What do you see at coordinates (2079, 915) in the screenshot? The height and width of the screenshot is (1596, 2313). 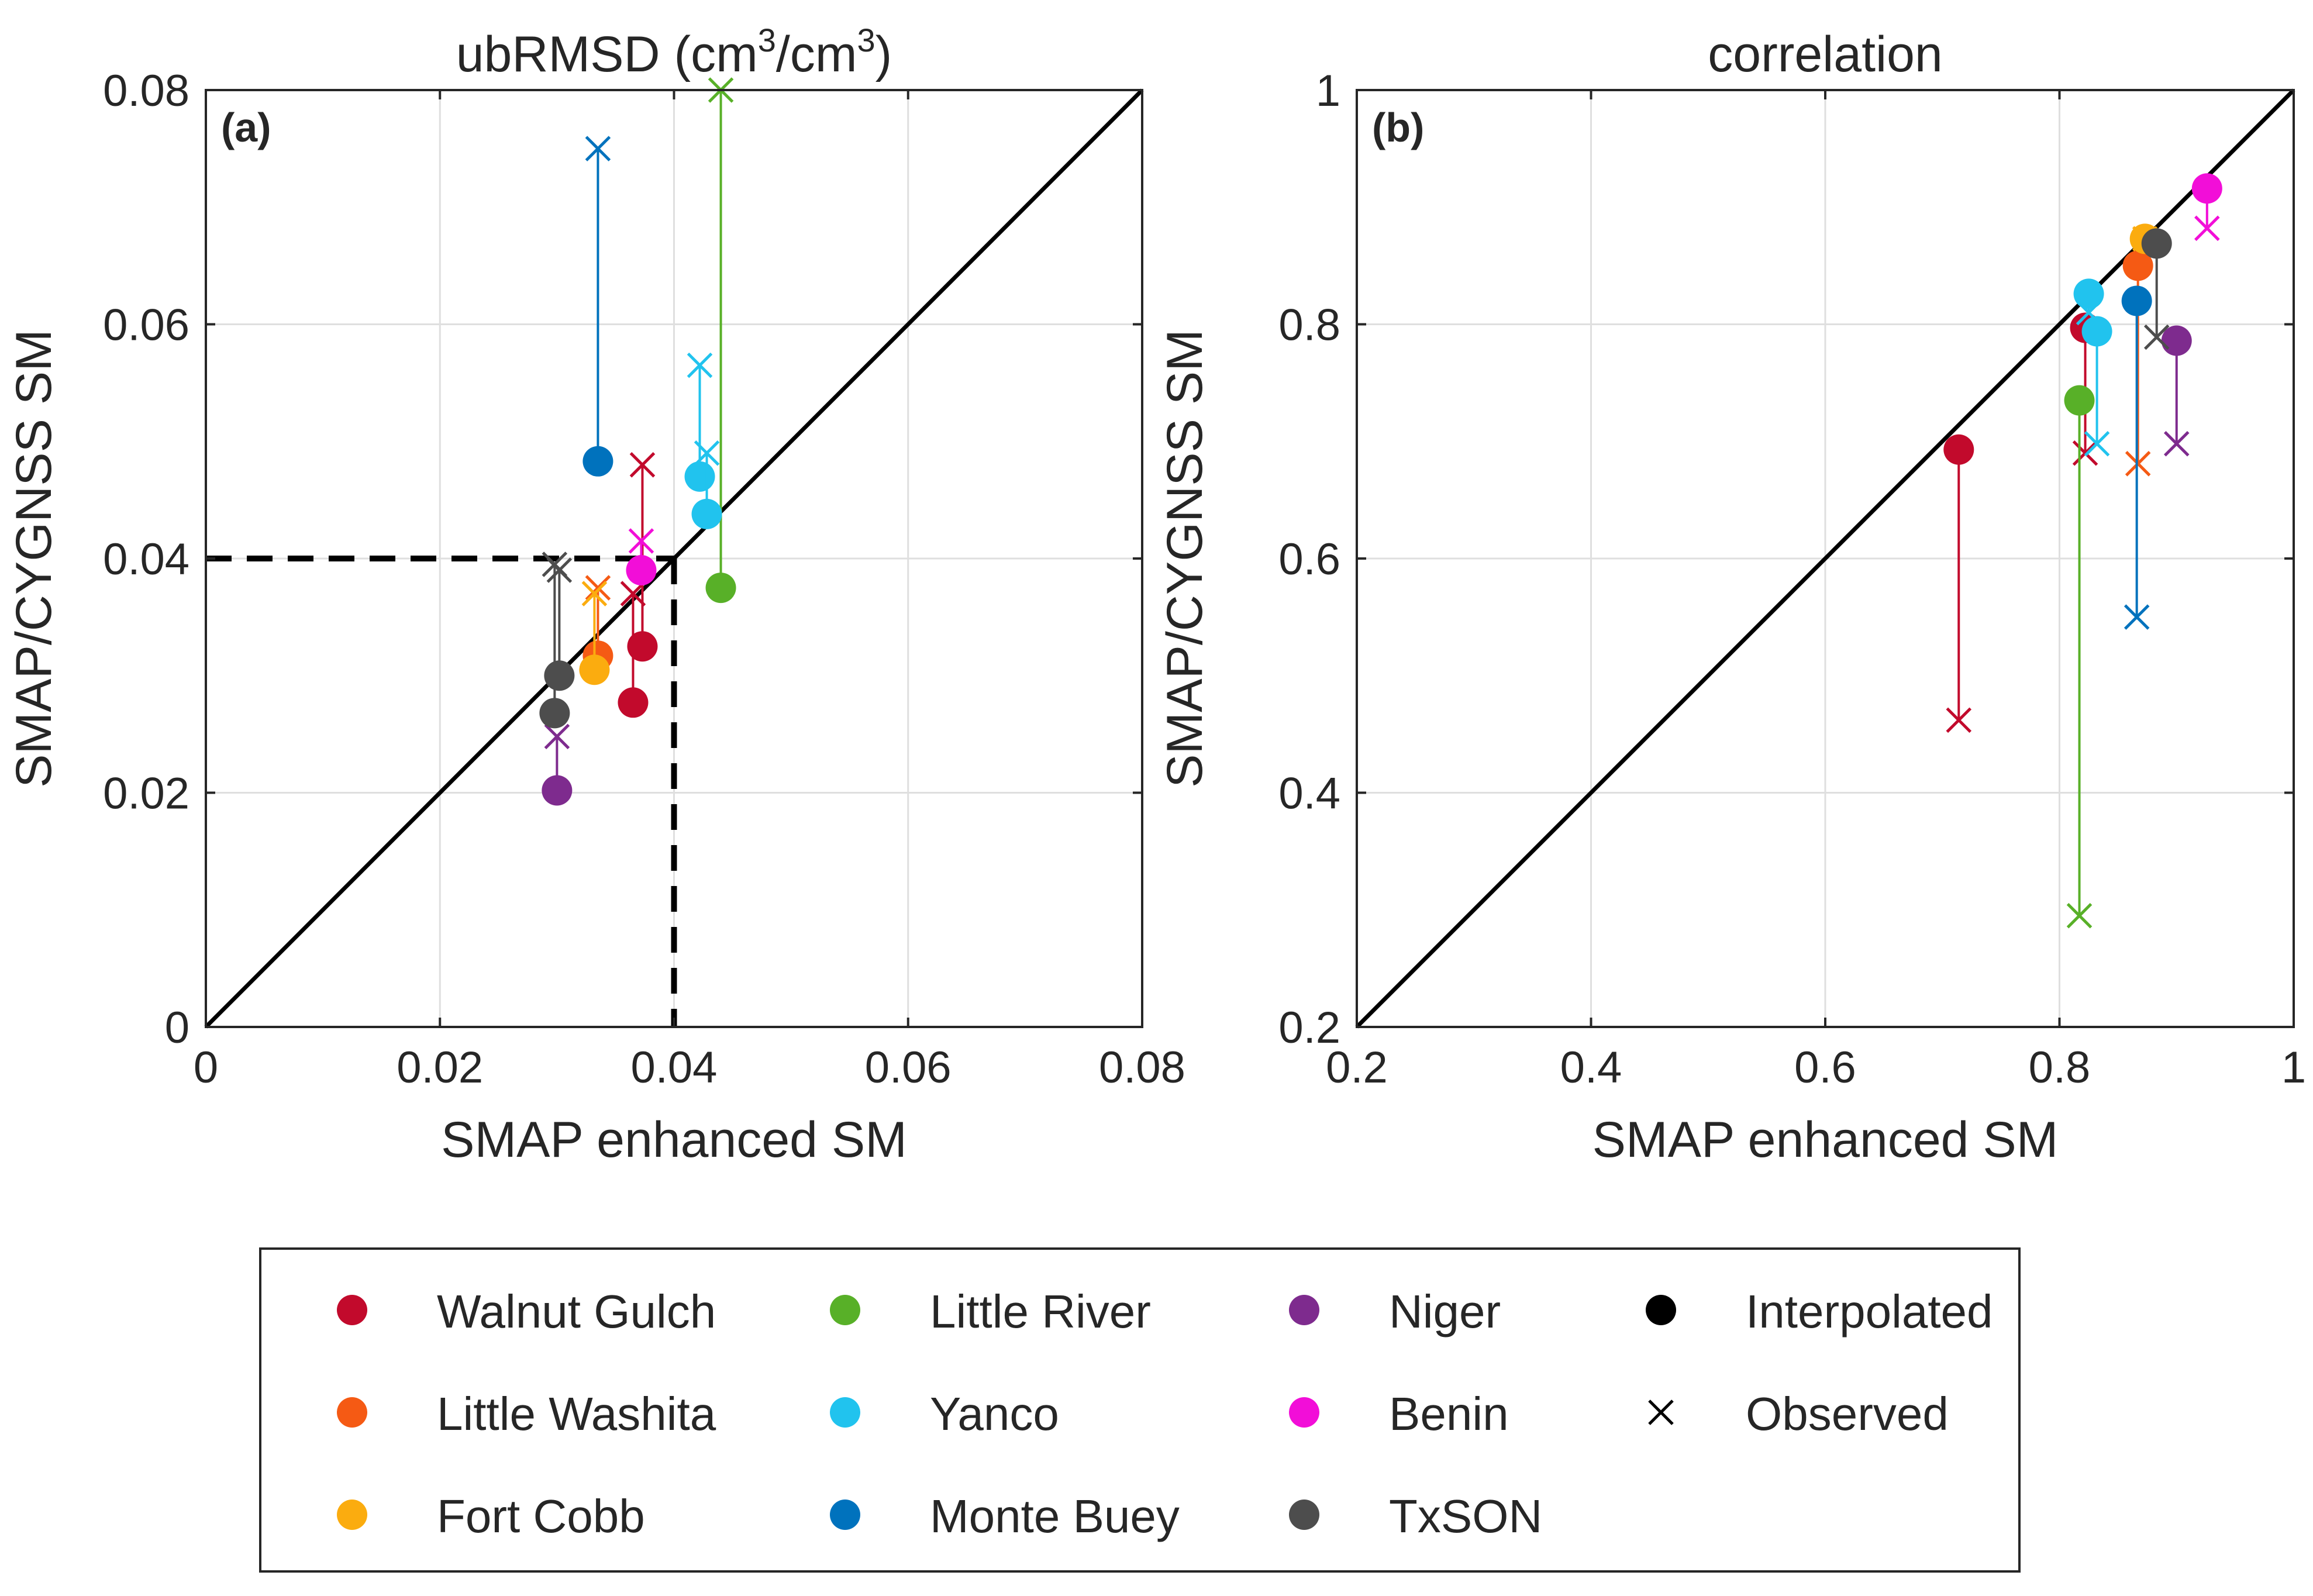 I see `observed-marker-little-river` at bounding box center [2079, 915].